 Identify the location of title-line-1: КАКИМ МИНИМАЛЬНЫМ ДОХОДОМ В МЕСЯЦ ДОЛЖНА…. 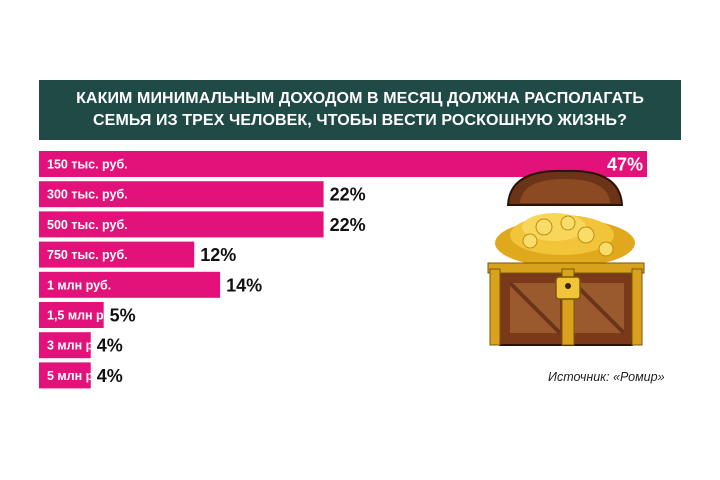
(360, 98).